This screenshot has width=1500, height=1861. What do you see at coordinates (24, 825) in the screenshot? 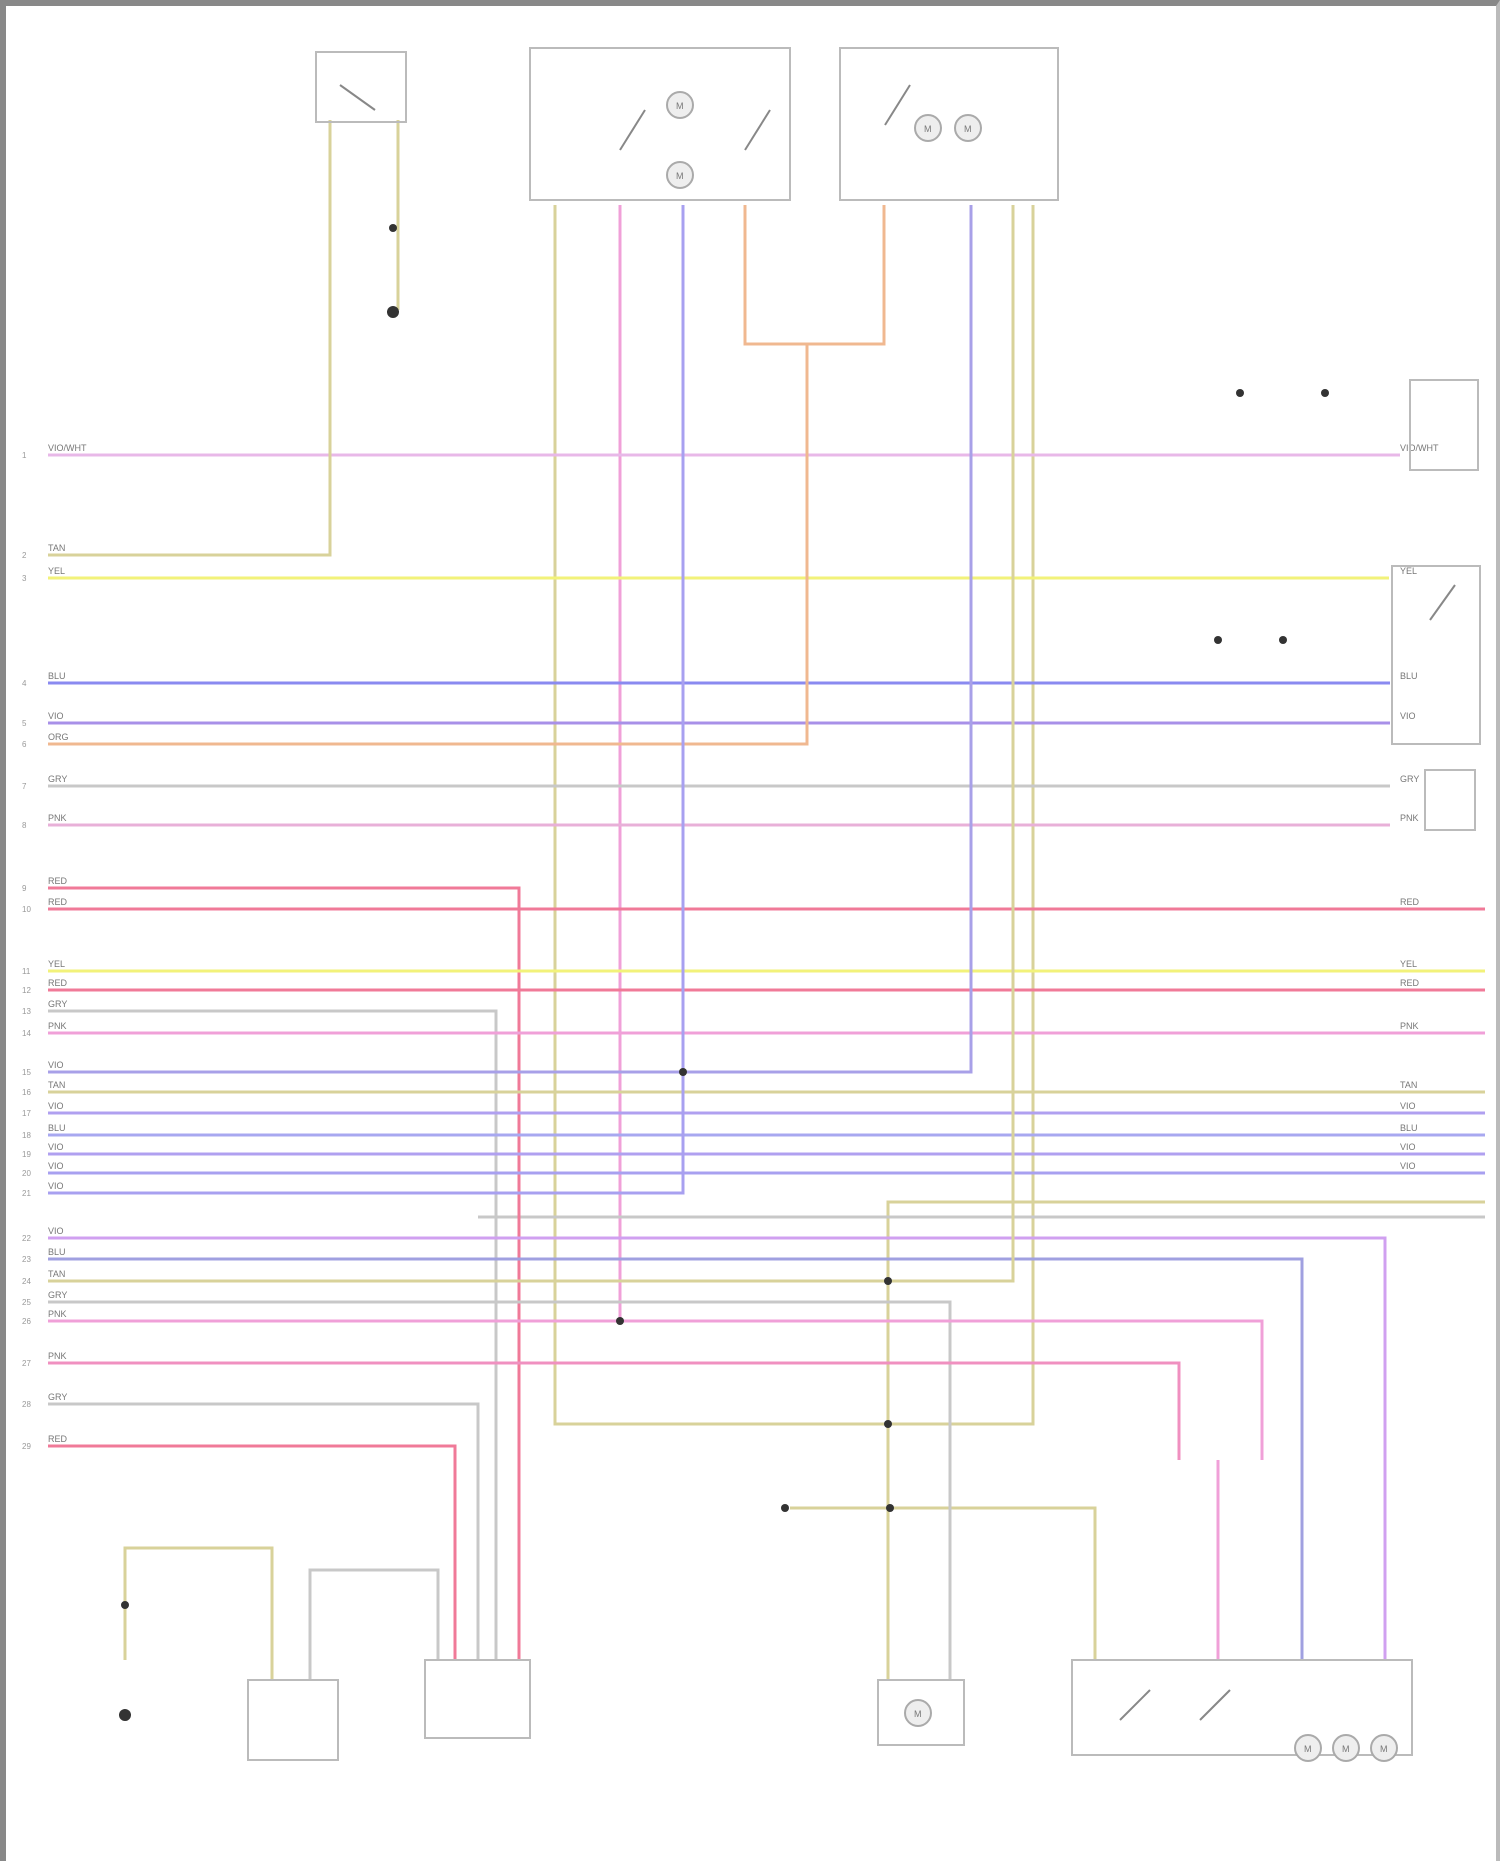
I see `pin-number: 8` at bounding box center [24, 825].